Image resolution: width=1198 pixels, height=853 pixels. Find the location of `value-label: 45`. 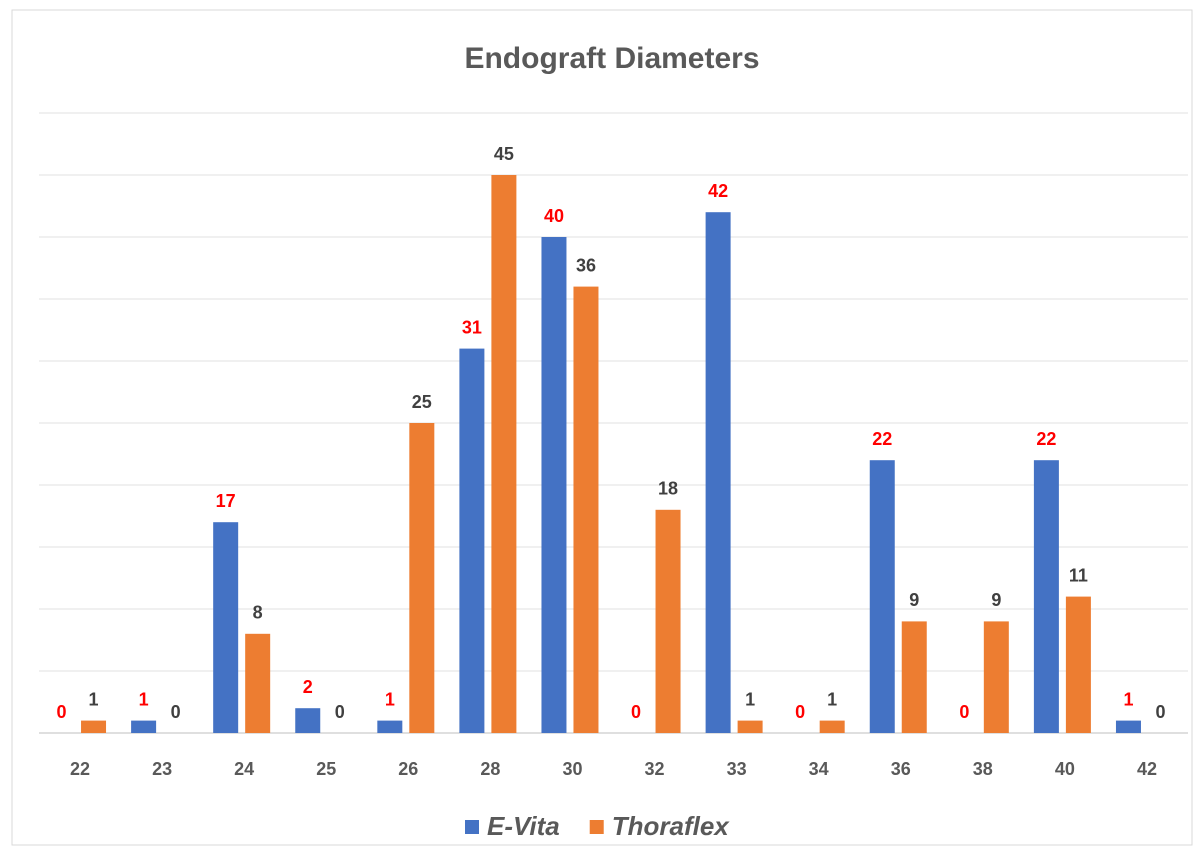

value-label: 45 is located at coordinates (504, 154).